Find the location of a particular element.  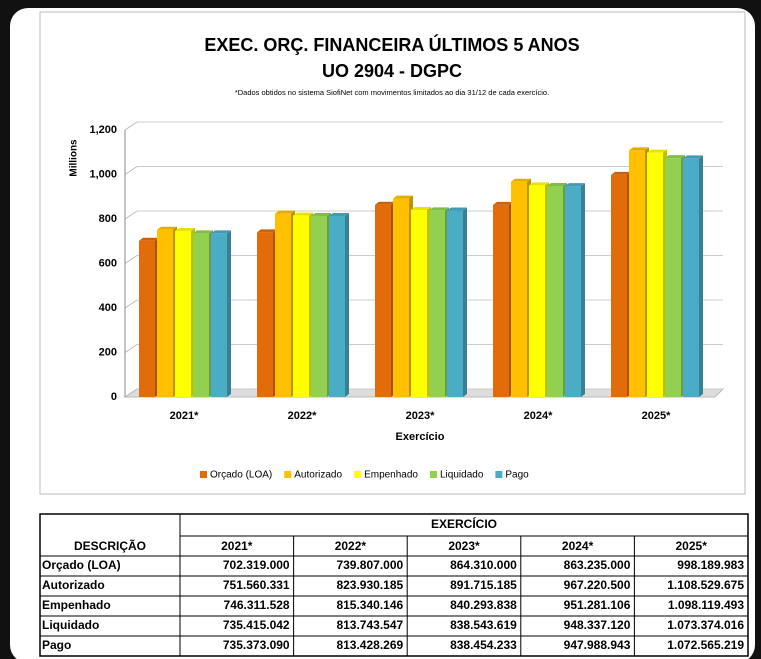

table-cell: Liquidado is located at coordinates (70, 625).